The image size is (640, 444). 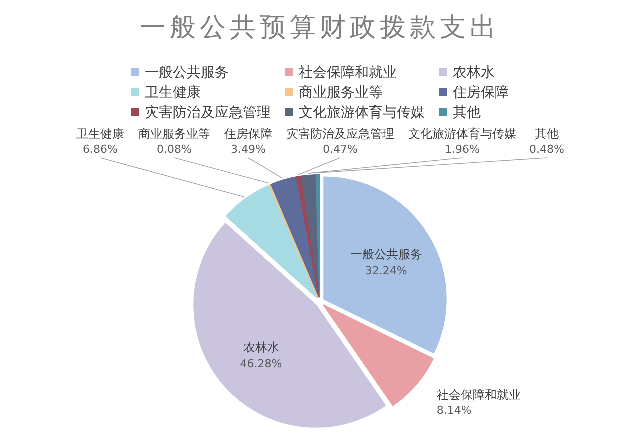 What do you see at coordinates (386, 271) in the screenshot?
I see `data-label: 32.24%` at bounding box center [386, 271].